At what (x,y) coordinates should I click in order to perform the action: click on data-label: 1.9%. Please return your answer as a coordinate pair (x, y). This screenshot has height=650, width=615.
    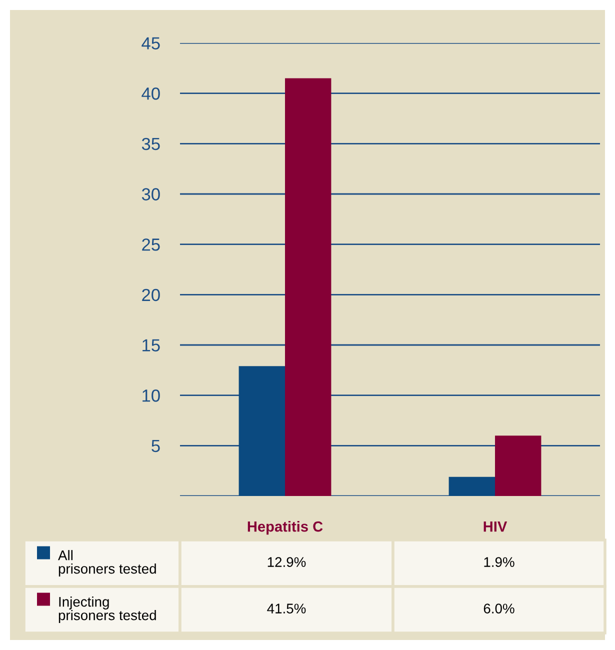
    Looking at the image, I should click on (499, 562).